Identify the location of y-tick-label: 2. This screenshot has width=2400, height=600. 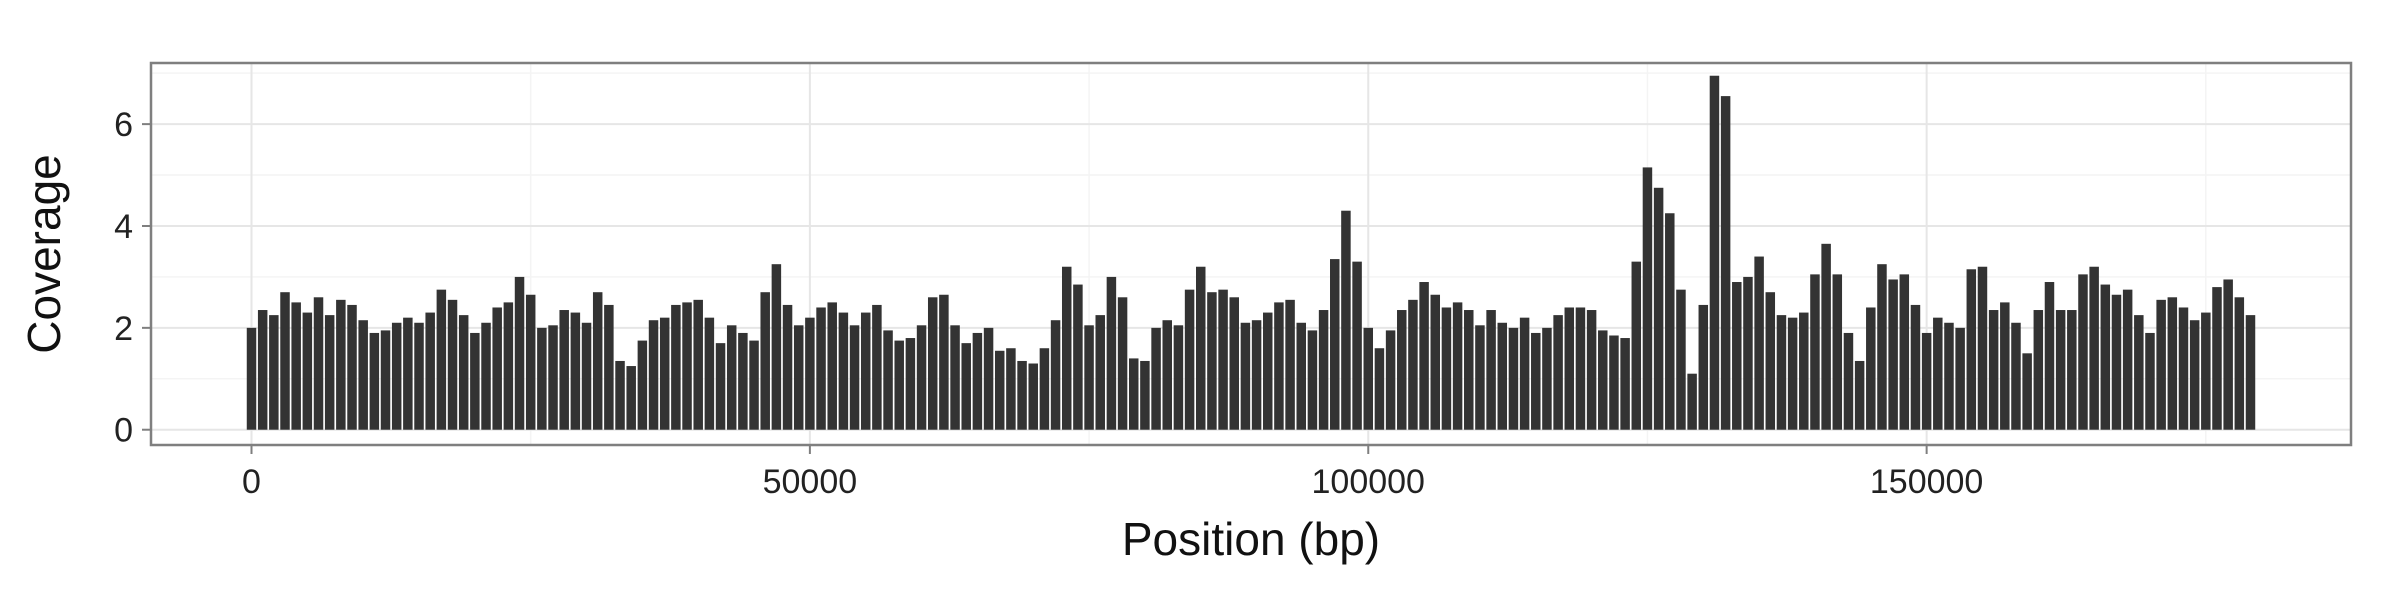
(123, 329).